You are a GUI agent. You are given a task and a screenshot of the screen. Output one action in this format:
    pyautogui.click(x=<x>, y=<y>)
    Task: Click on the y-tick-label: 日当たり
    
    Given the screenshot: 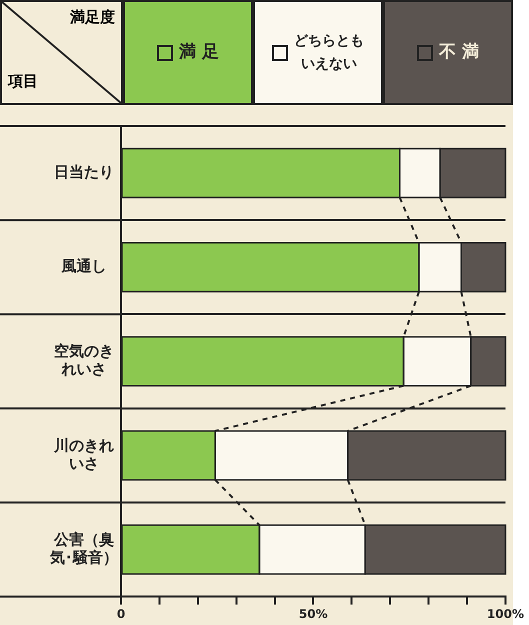 What is the action you would take?
    pyautogui.click(x=84, y=171)
    